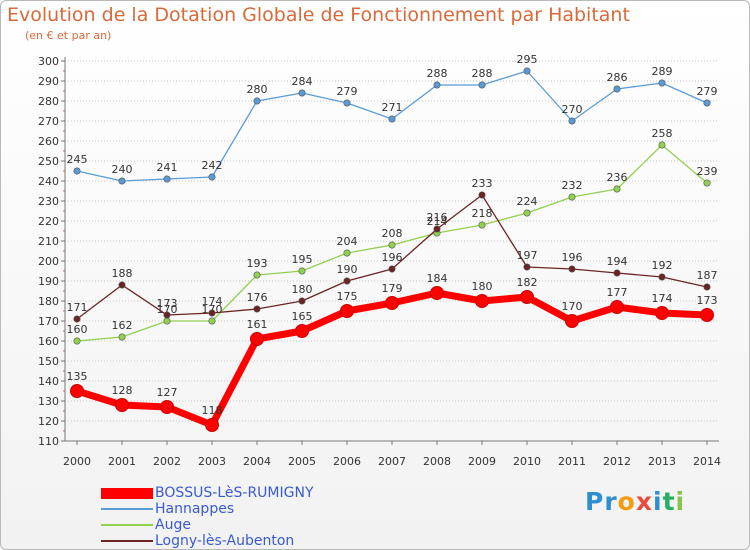  I want to click on data-label: 160, so click(77, 329).